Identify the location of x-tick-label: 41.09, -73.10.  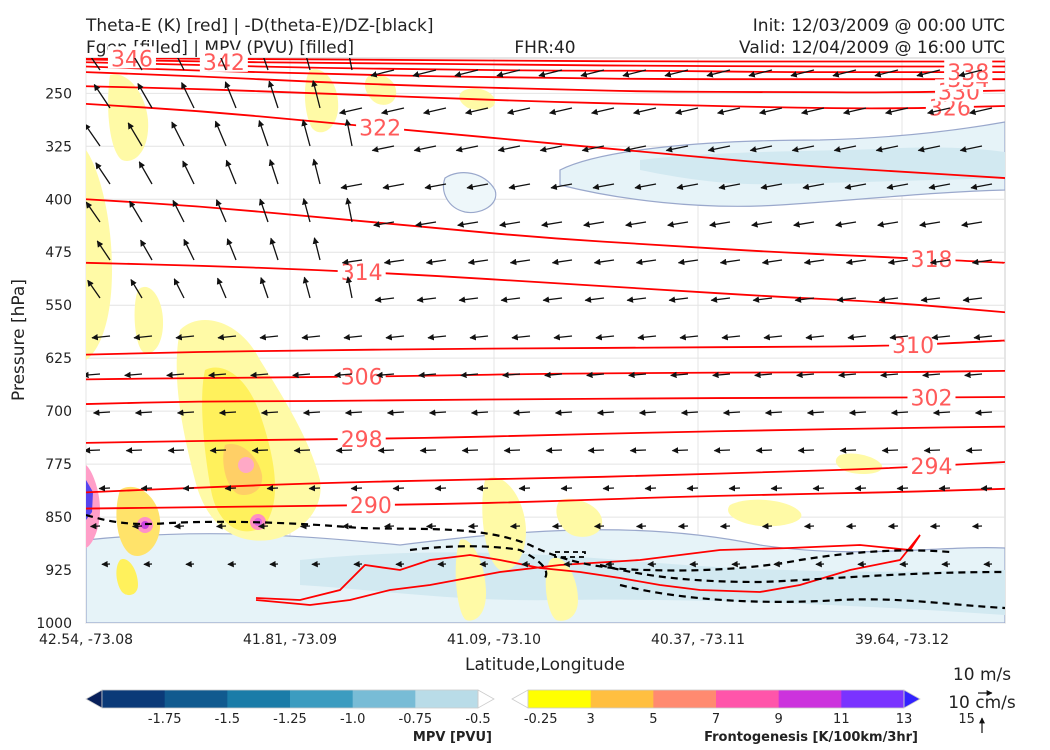
(494, 640).